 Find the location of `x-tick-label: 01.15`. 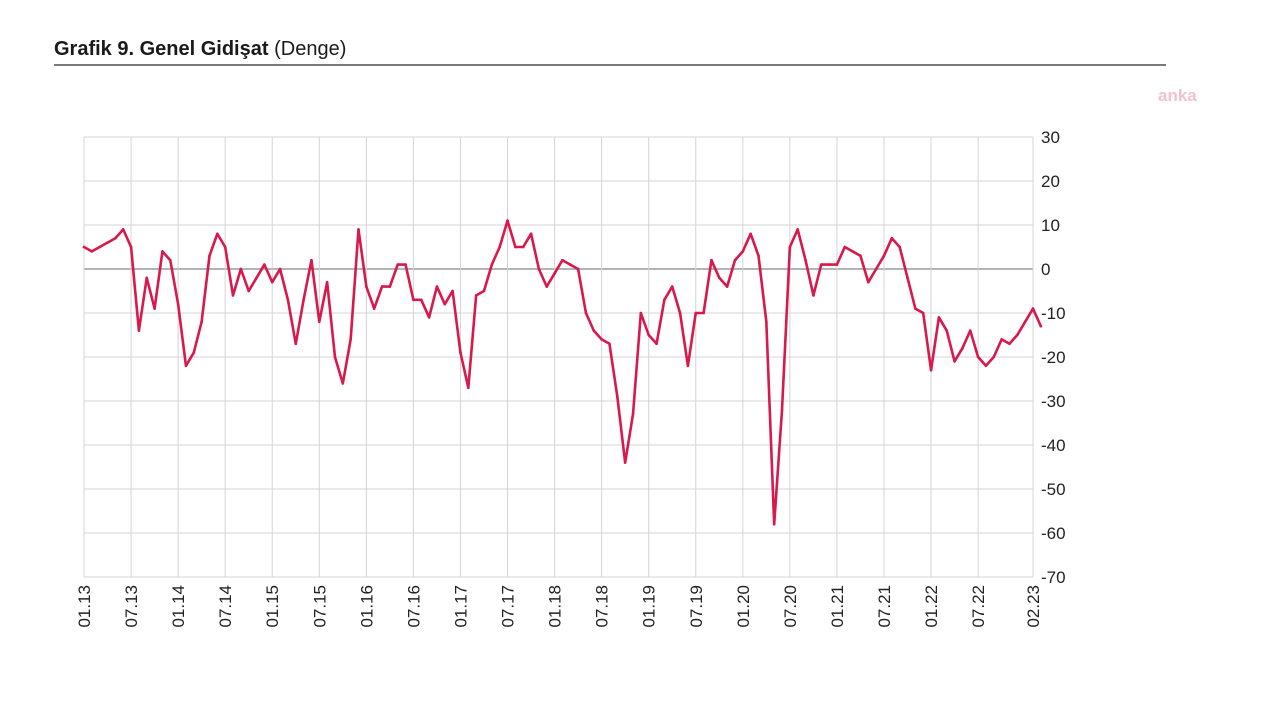

x-tick-label: 01.15 is located at coordinates (272, 606).